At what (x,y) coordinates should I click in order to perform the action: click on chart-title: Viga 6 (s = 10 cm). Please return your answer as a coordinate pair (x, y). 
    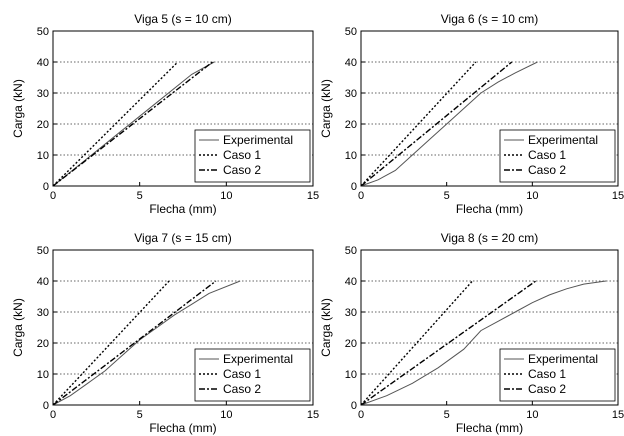
    Looking at the image, I should click on (490, 19).